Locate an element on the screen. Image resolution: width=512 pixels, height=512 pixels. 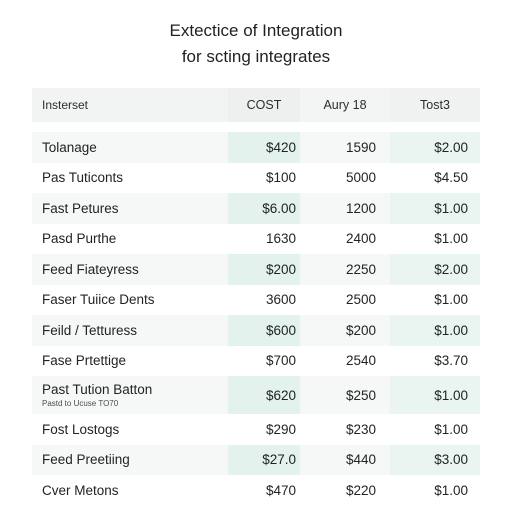
row-name-cell: Feed Fiateyress is located at coordinates (130, 269).